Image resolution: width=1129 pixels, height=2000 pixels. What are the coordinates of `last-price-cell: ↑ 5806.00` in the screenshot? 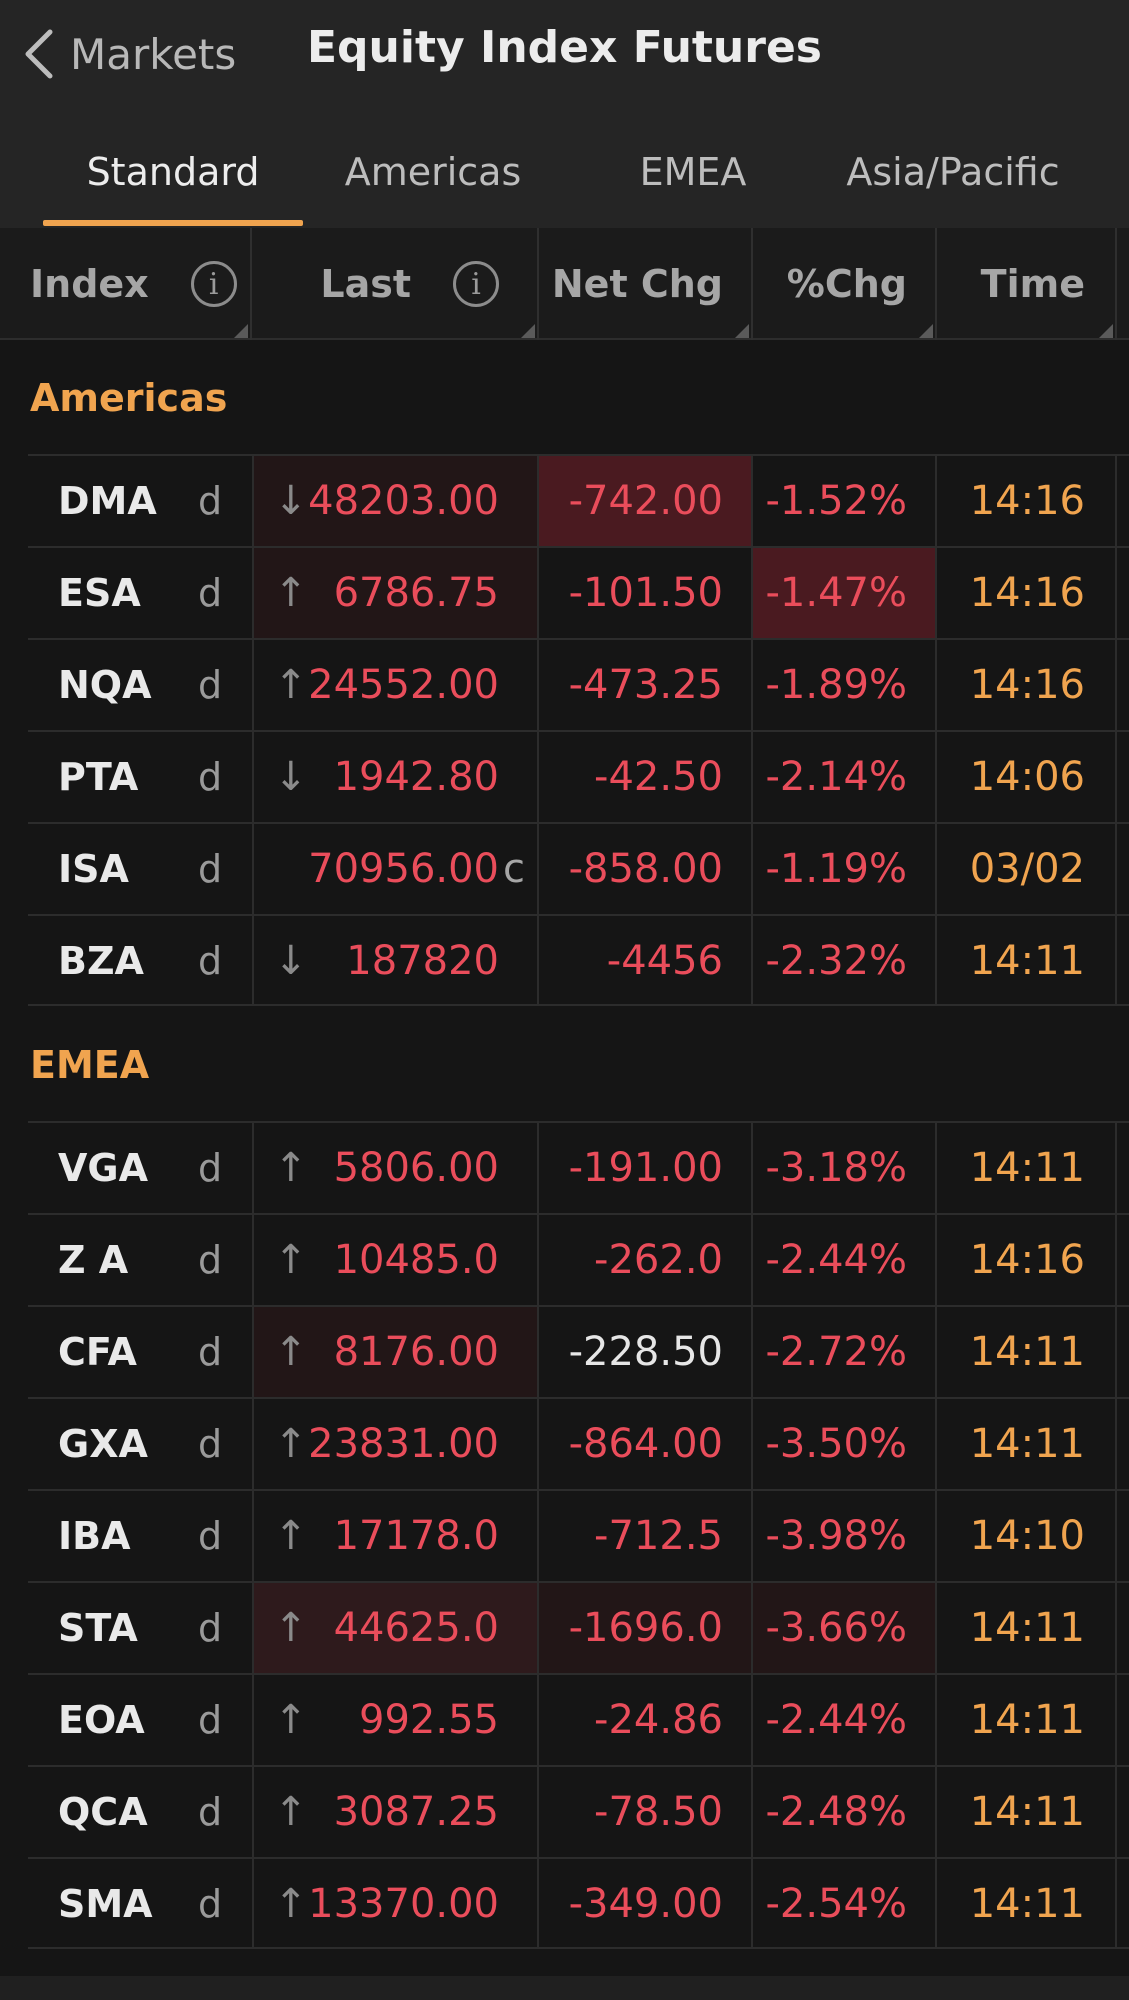 It's located at (395, 1168).